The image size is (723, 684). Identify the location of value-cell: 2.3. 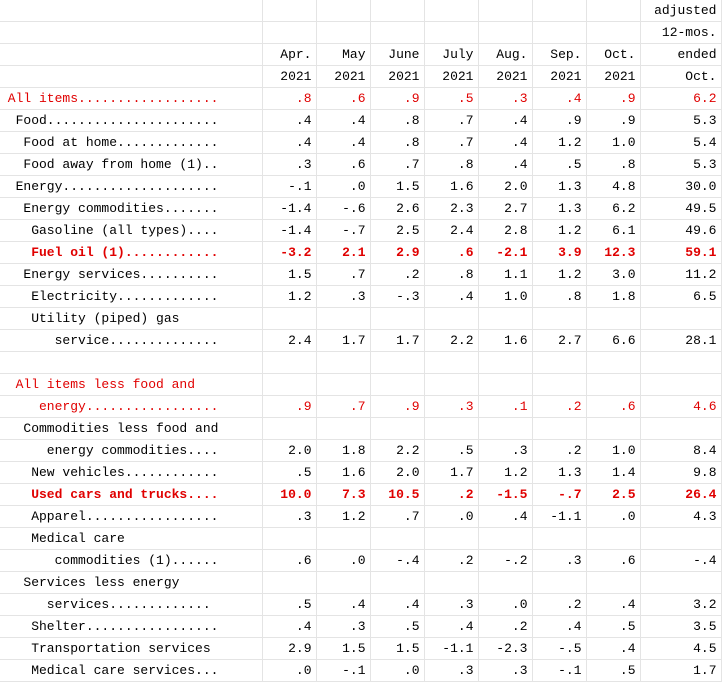
(451, 208).